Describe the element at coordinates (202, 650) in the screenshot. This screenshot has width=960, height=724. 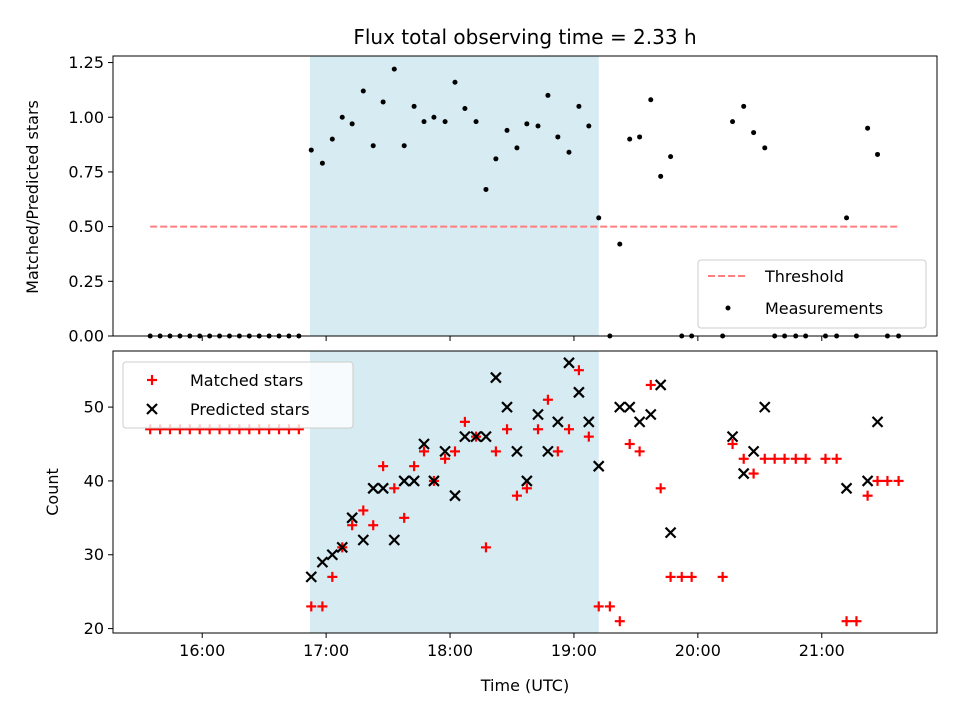
I see `x-tick-label: 16:00` at that location.